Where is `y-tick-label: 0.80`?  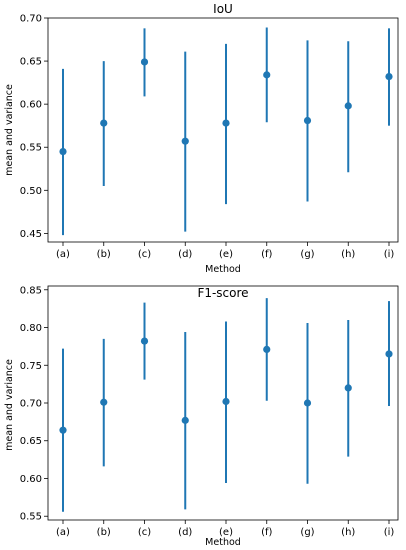 y-tick-label: 0.80 is located at coordinates (31, 328).